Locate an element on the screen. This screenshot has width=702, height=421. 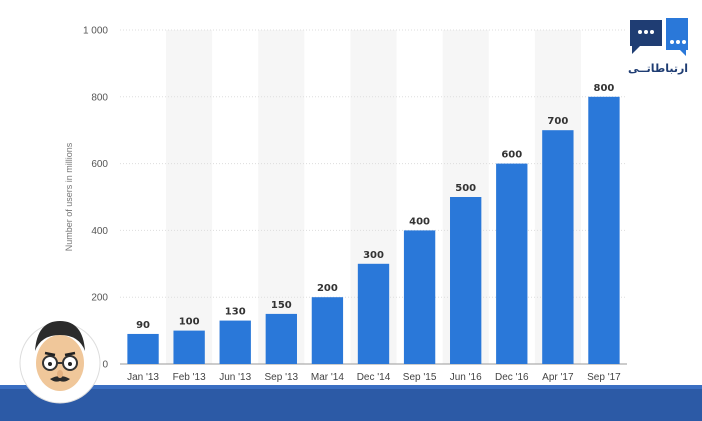
brand-logo: ارتباطاتــی is located at coordinates (658, 45).